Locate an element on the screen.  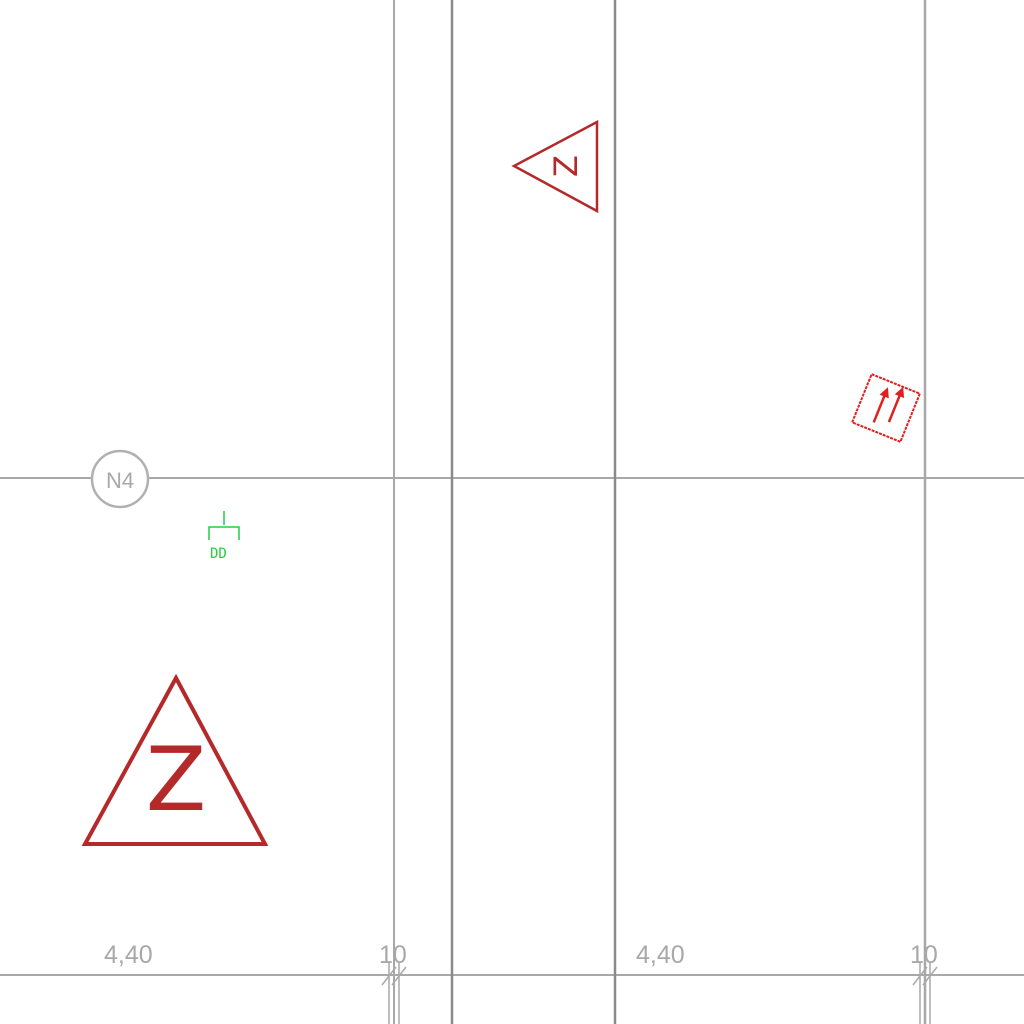
dimension-text-left-gap: 10 is located at coordinates (393, 955).